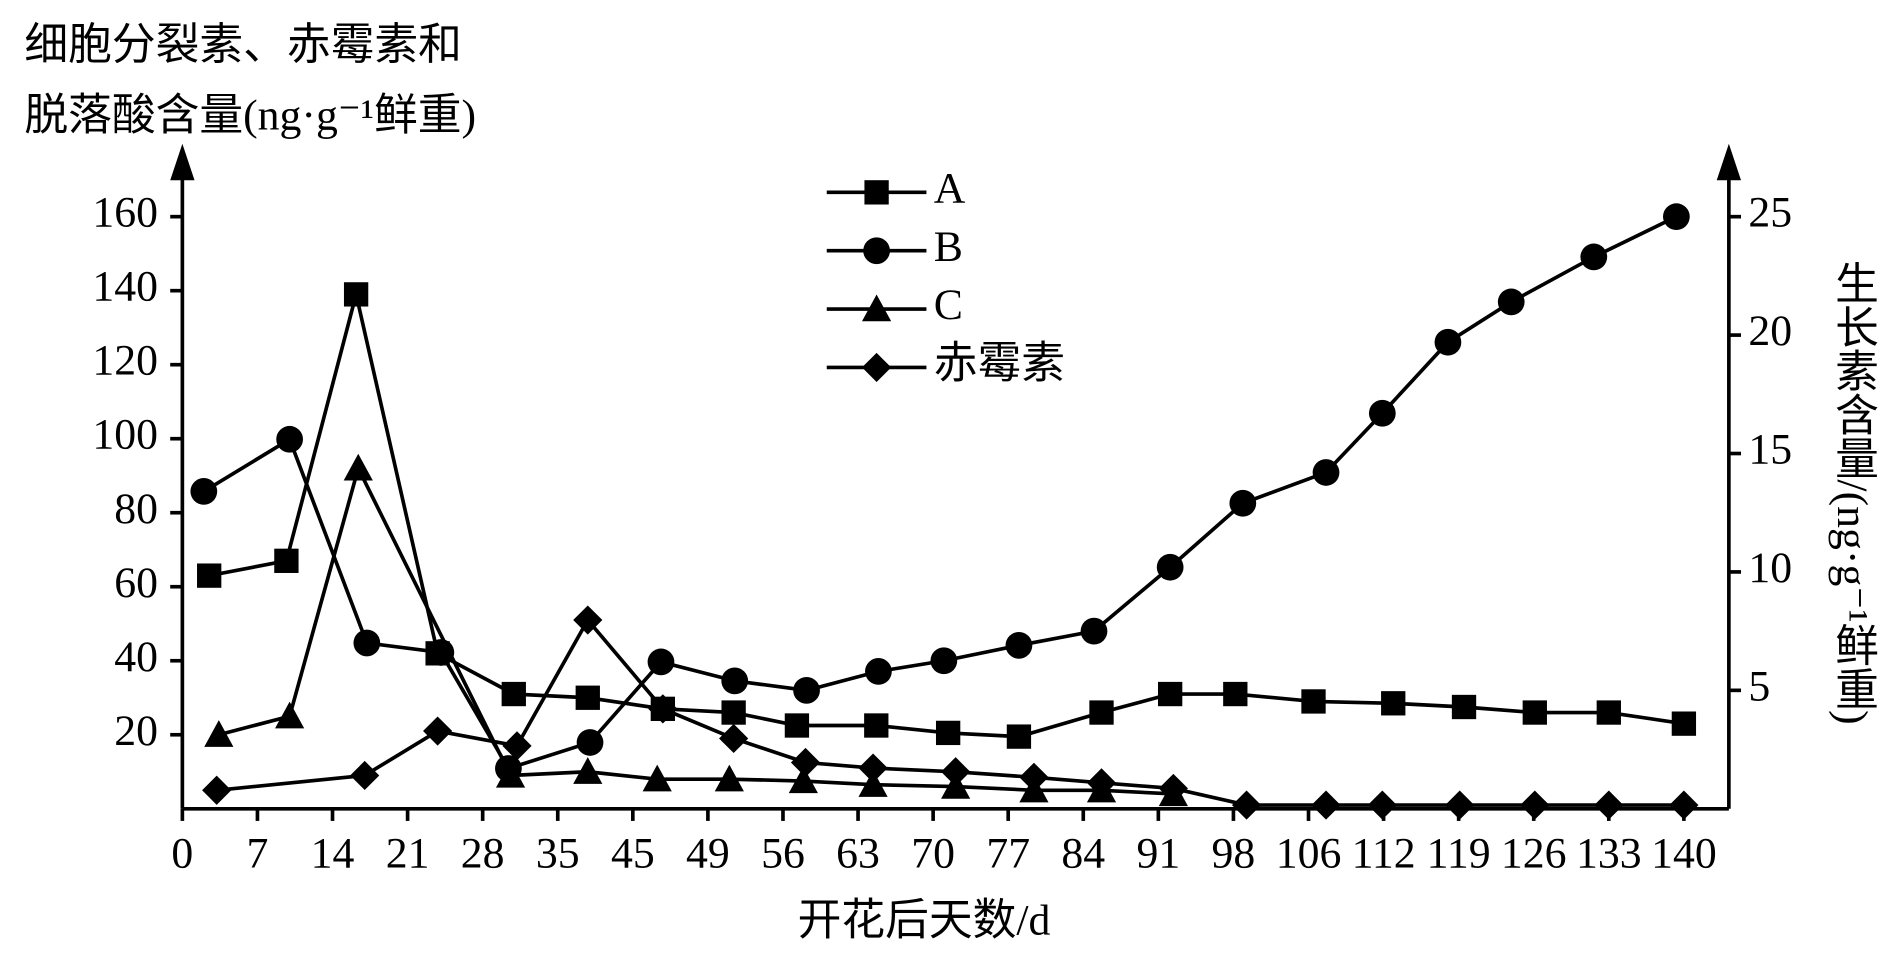 The height and width of the screenshot is (961, 1893). I want to click on y-tick-label: 40, so click(136, 657).